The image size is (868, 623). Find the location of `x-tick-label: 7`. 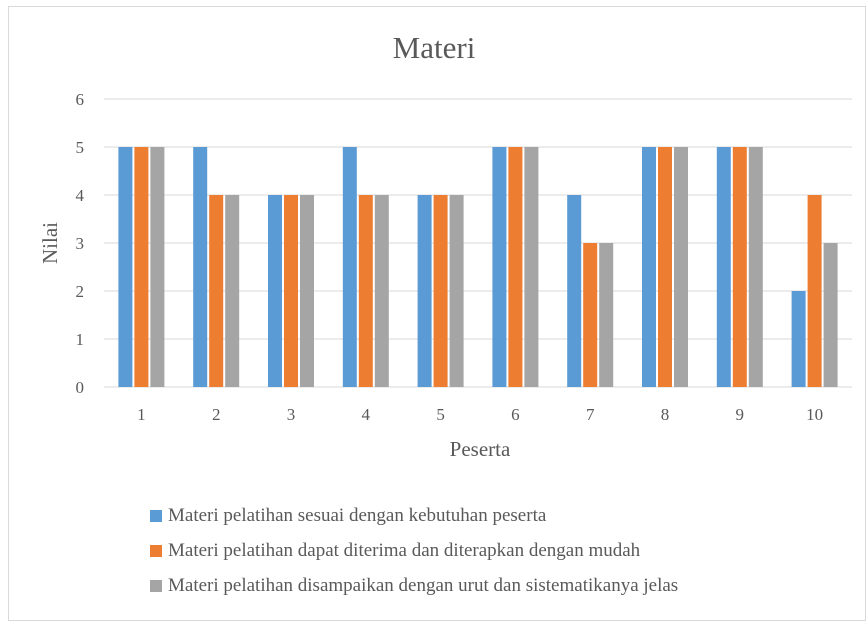

x-tick-label: 7 is located at coordinates (590, 414).